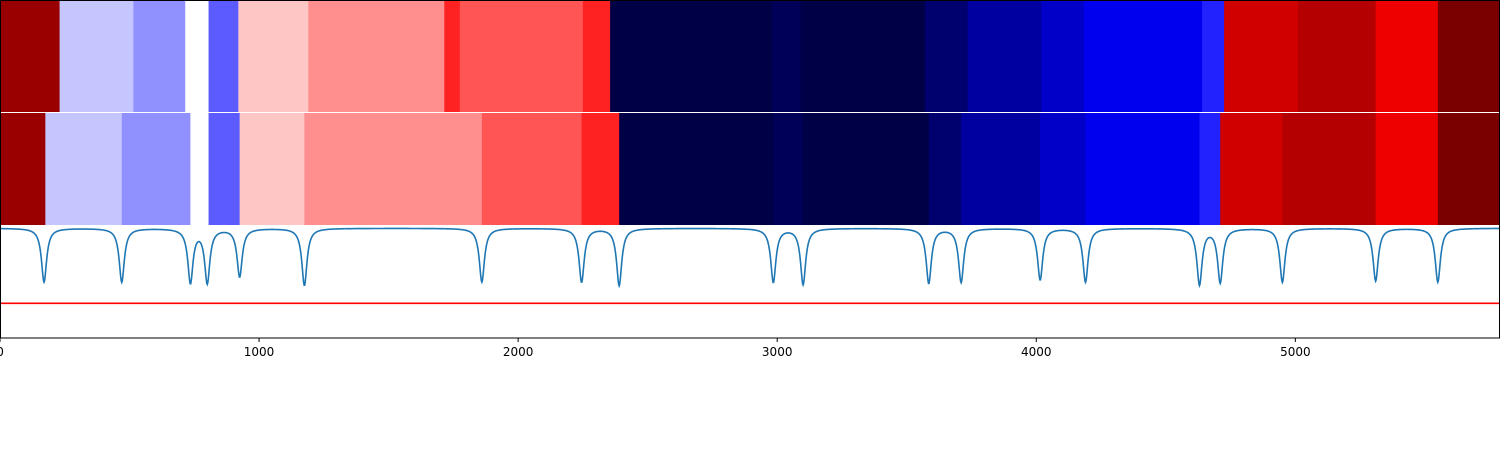 The image size is (1500, 450). I want to click on x-tick-label: 2000, so click(518, 352).